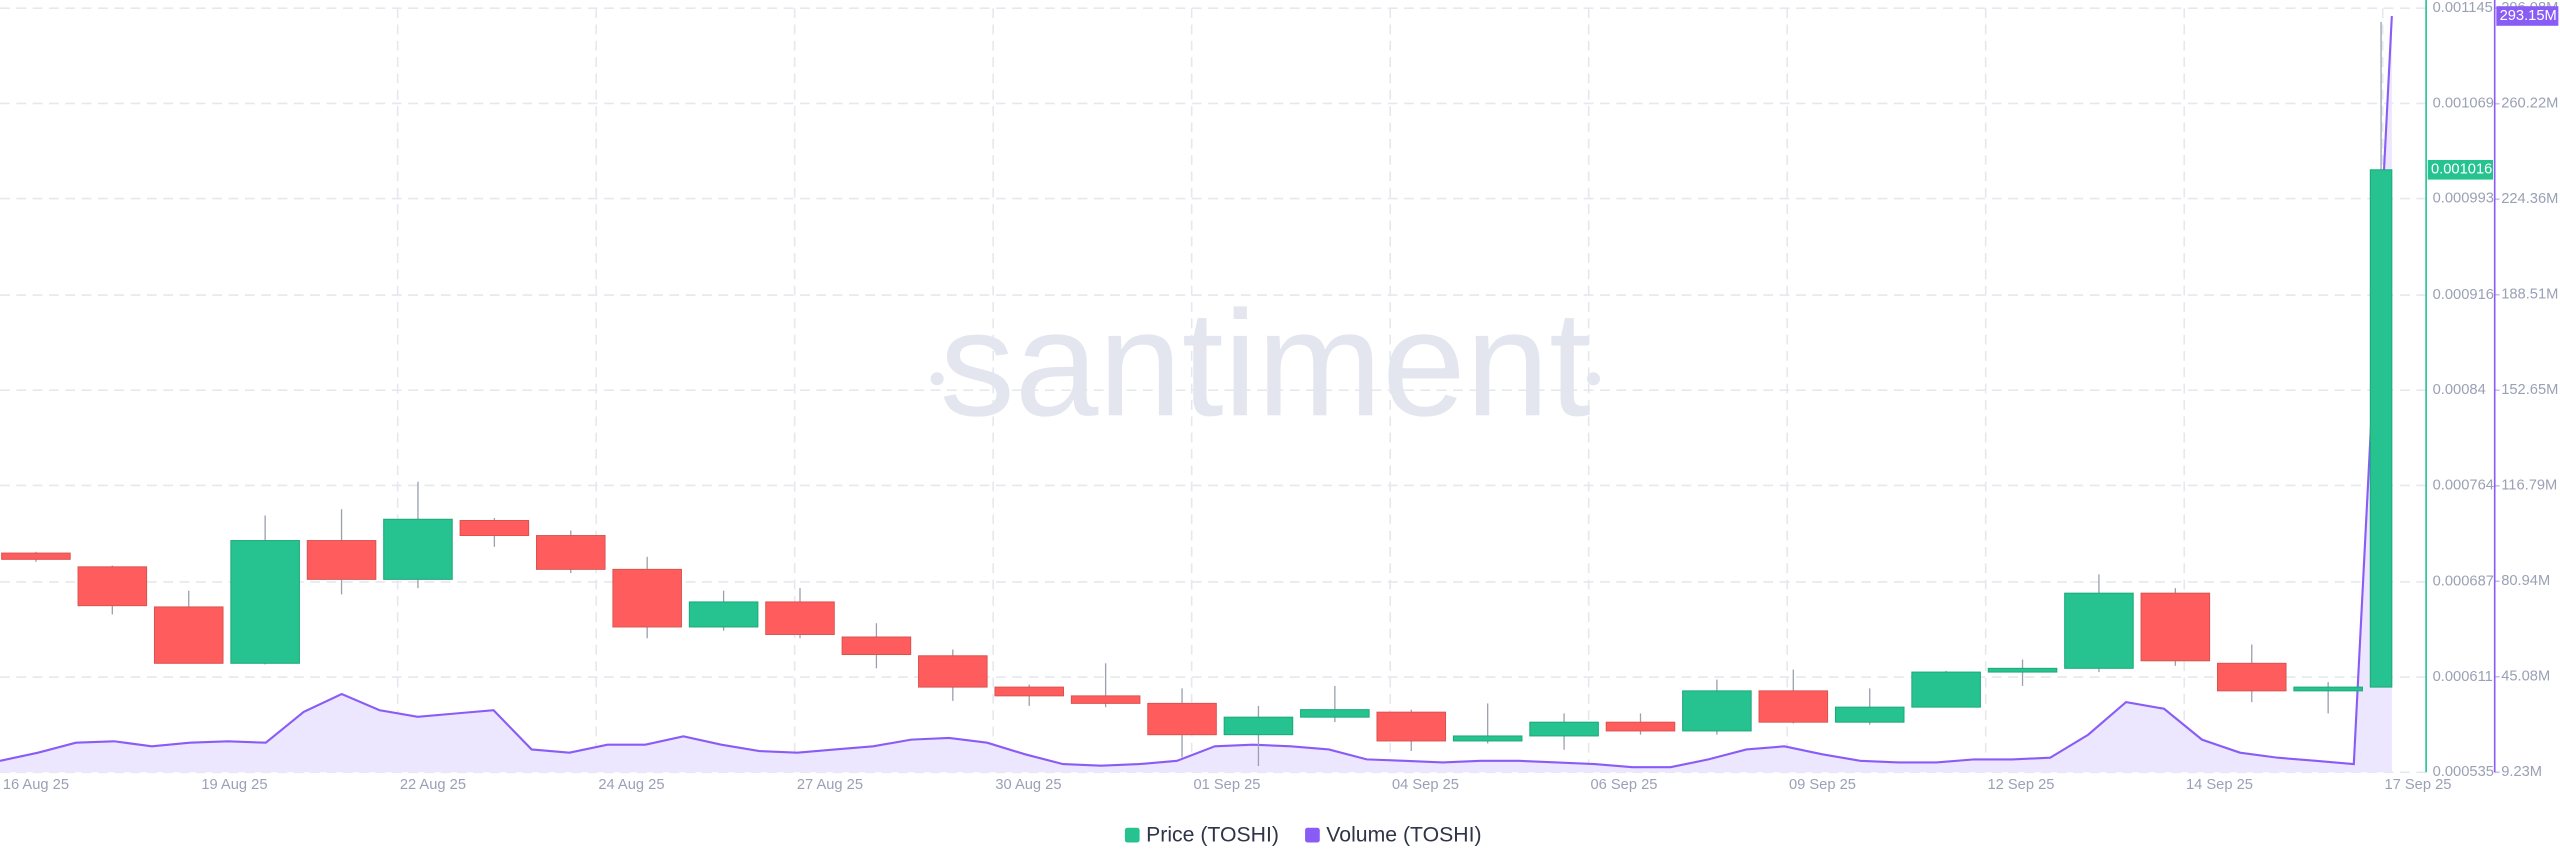 Image resolution: width=2560 pixels, height=867 pixels. Describe the element at coordinates (2525, 677) in the screenshot. I see `y2-tick-label: 45.08M` at that location.